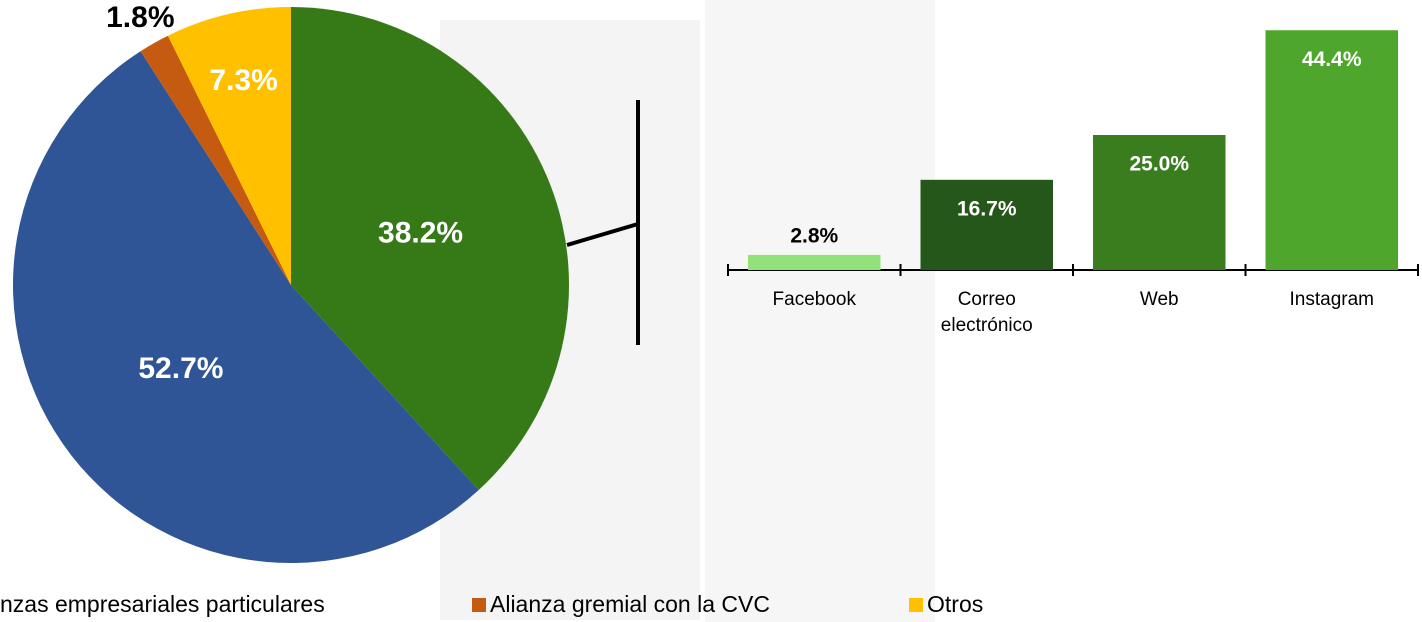 This screenshot has height=622, width=1422. What do you see at coordinates (1332, 59) in the screenshot?
I see `data-label: 44.4%` at bounding box center [1332, 59].